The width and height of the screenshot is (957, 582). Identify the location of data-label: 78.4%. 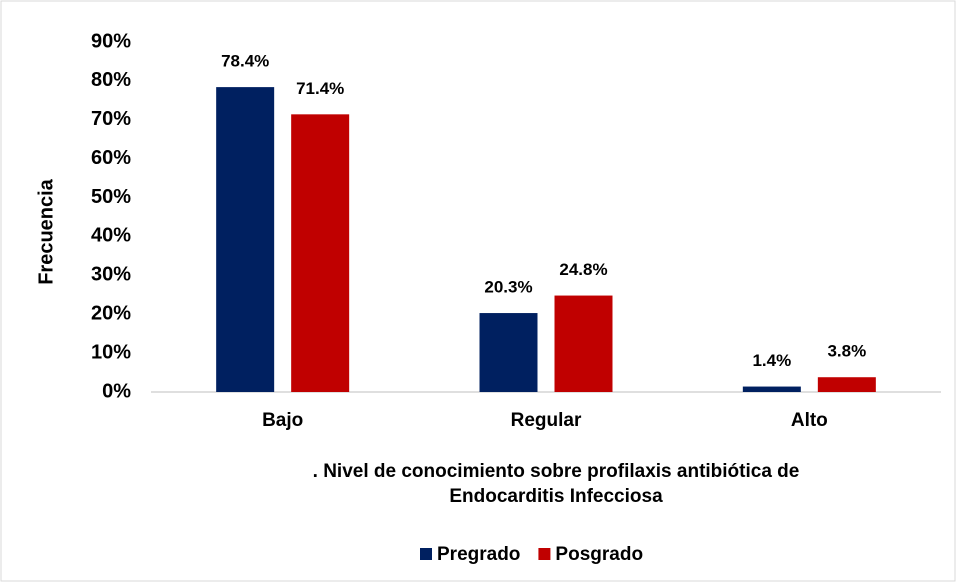
(245, 61).